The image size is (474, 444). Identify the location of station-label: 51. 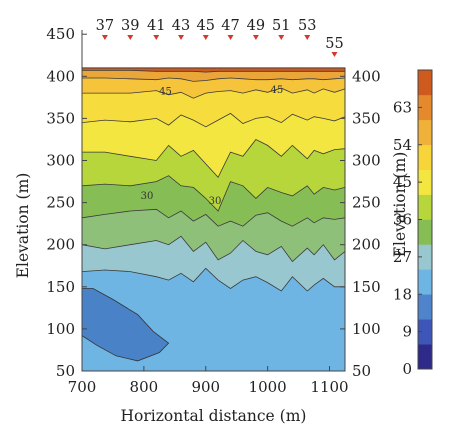
(281, 26).